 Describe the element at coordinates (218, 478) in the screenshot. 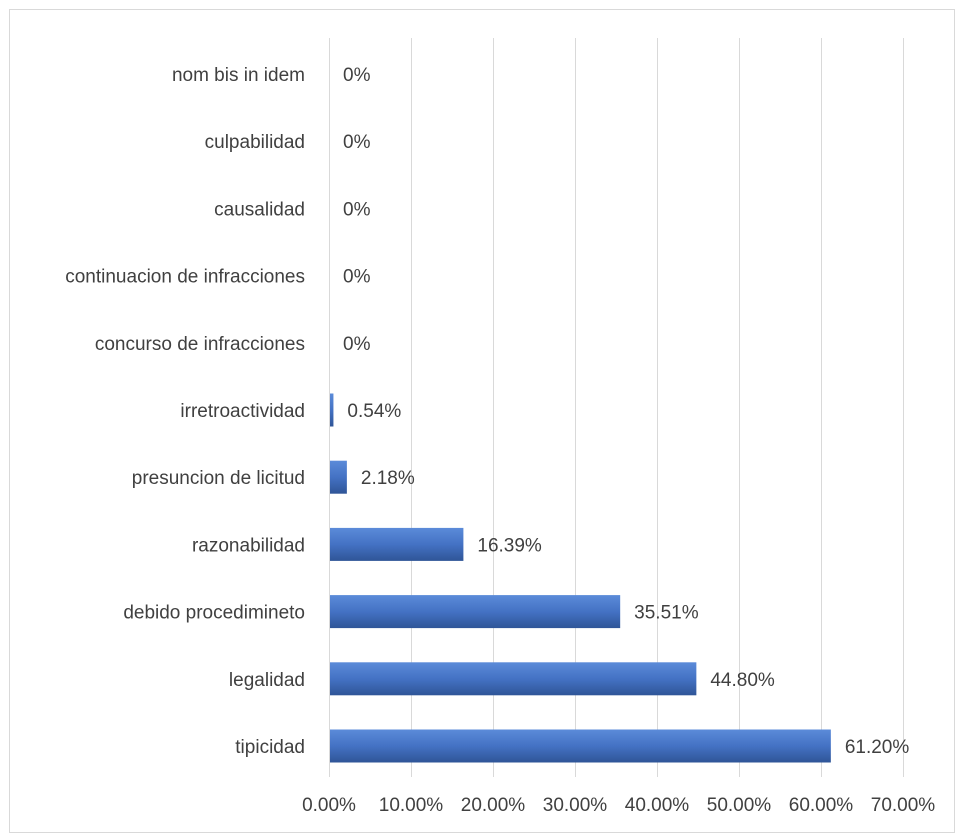

I see `category-label: presuncion de licitud` at that location.